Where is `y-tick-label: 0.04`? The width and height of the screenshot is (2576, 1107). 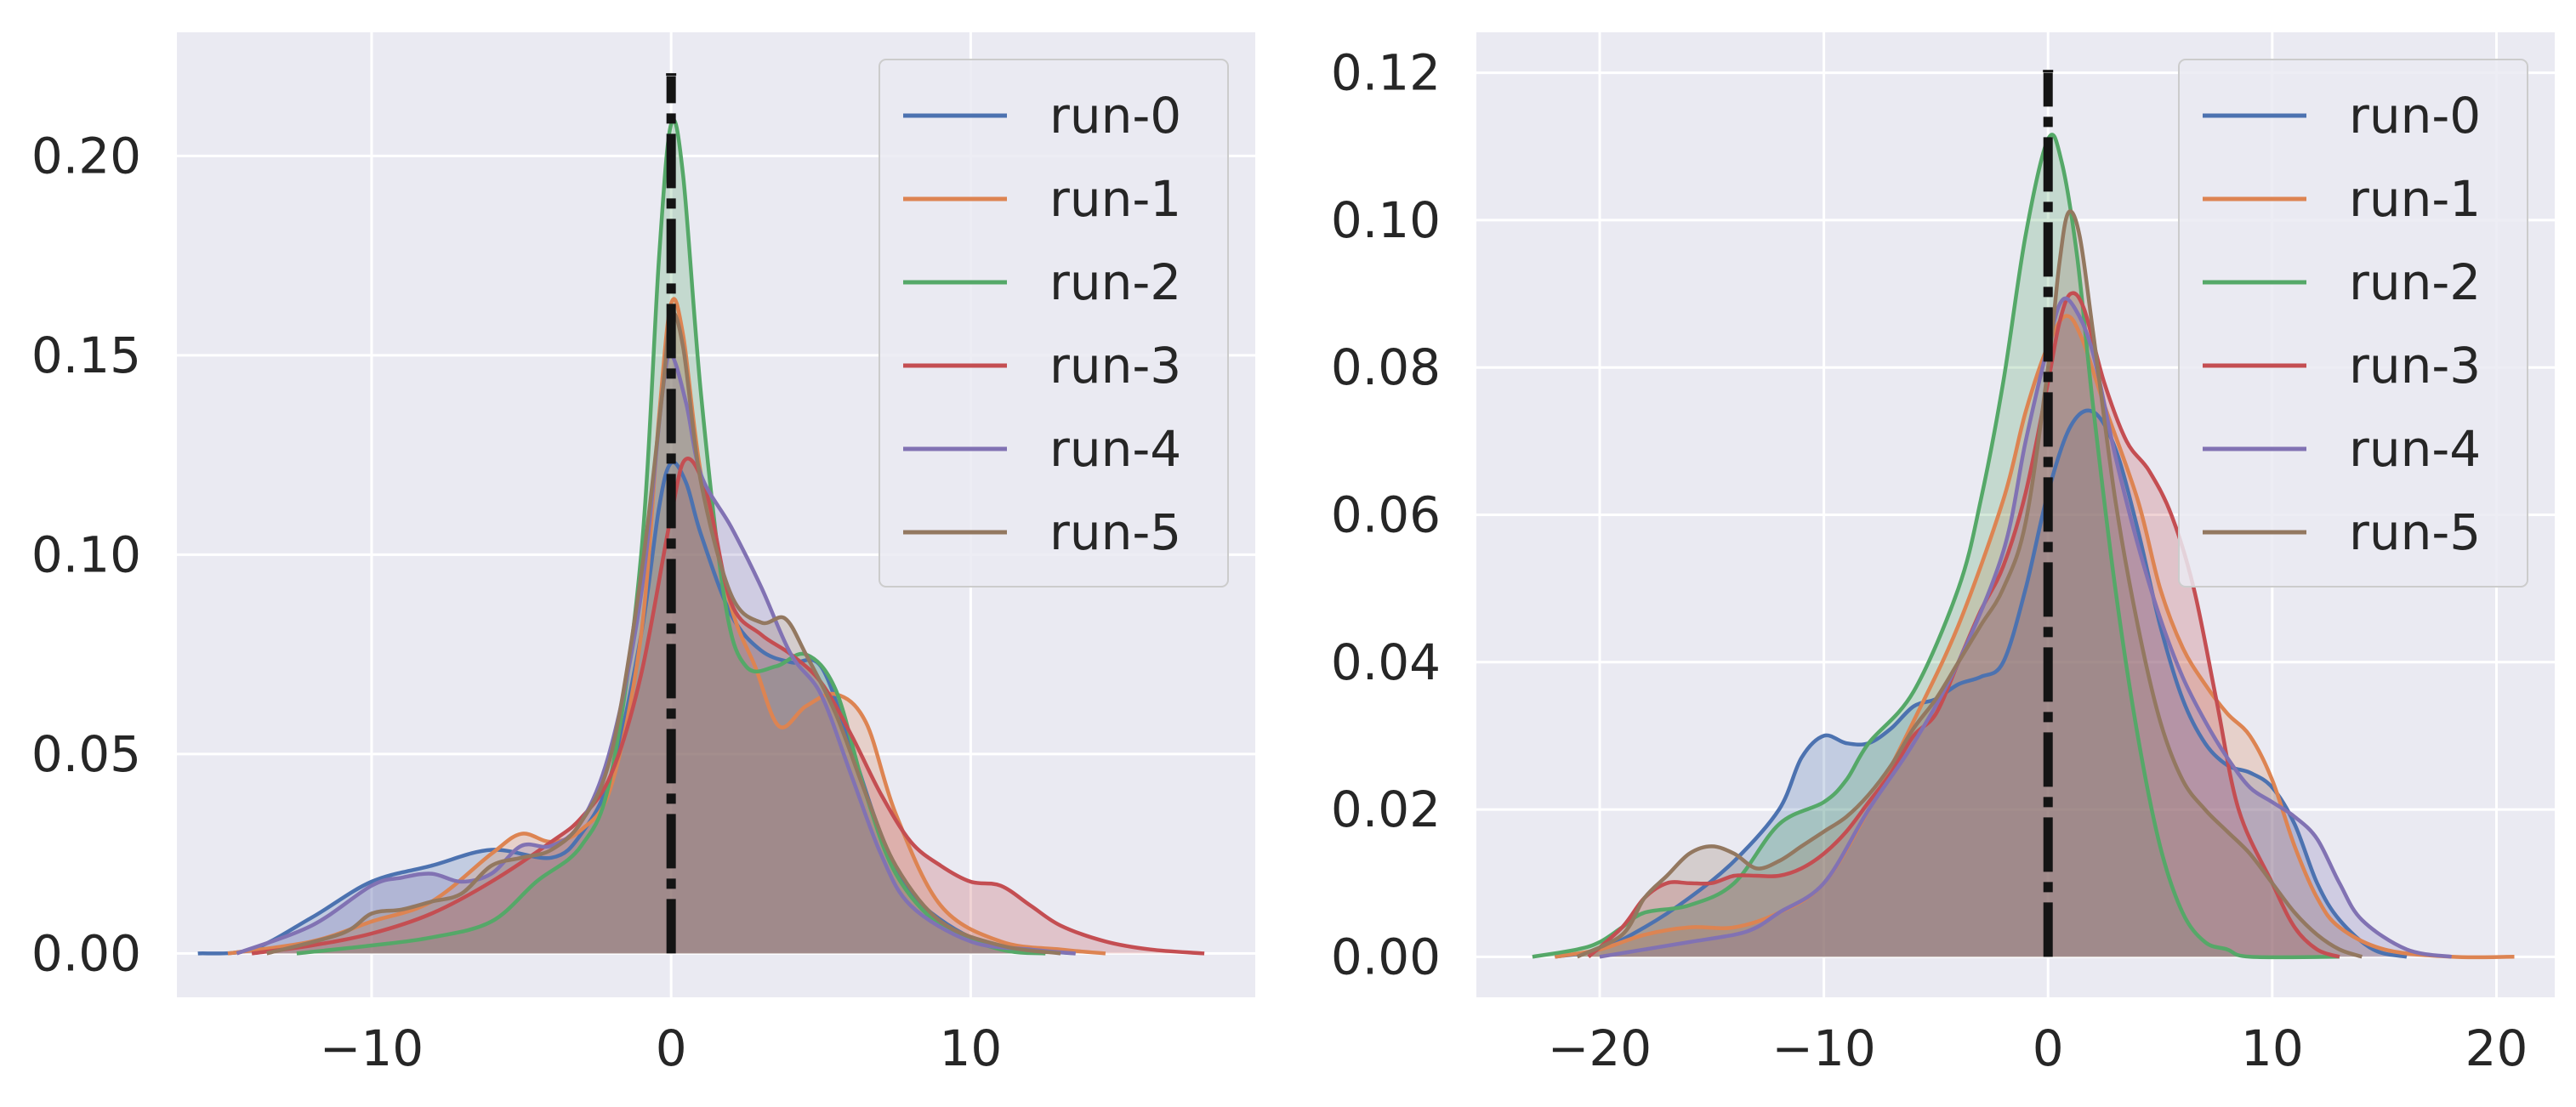 y-tick-label: 0.04 is located at coordinates (1386, 662).